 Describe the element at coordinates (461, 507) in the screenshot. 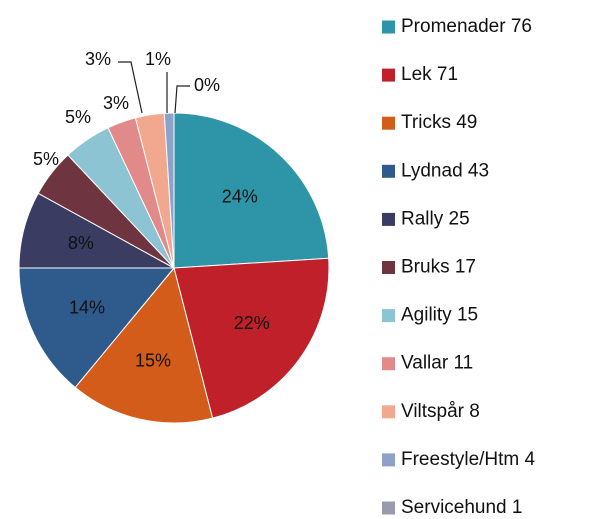

I see `legend-label: Servicehund 1` at that location.